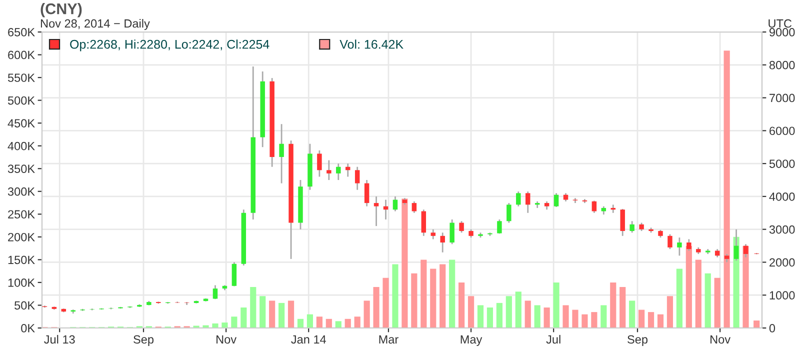 This screenshot has height=348, width=800. I want to click on y-tick-label: 50K, so click(24, 305).